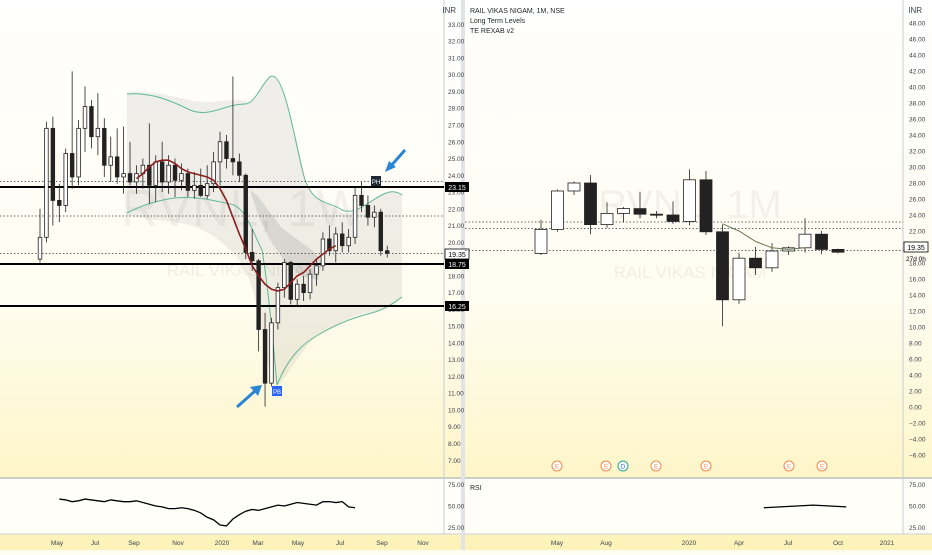 This screenshot has width=932, height=555. What do you see at coordinates (476, 488) in the screenshot?
I see `rsi-title: RSI` at bounding box center [476, 488].